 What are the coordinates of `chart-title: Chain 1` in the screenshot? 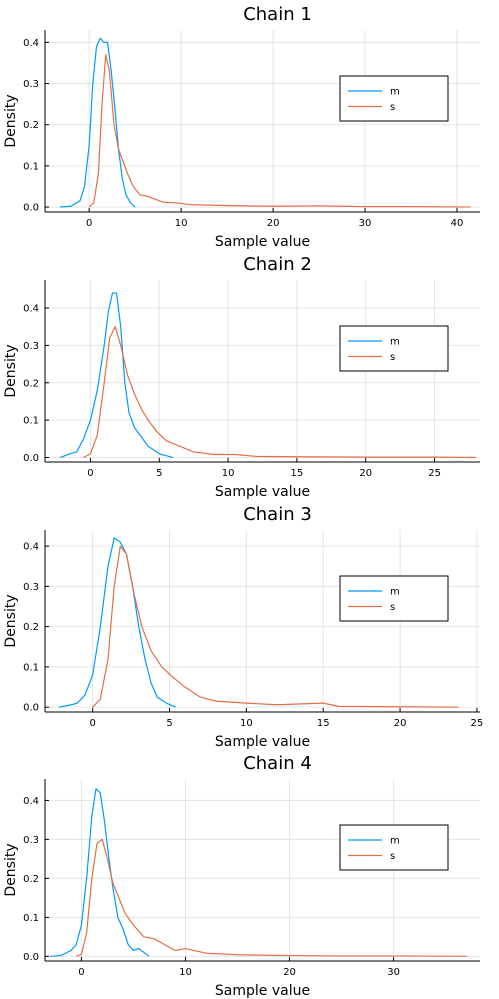 It's located at (277, 14).